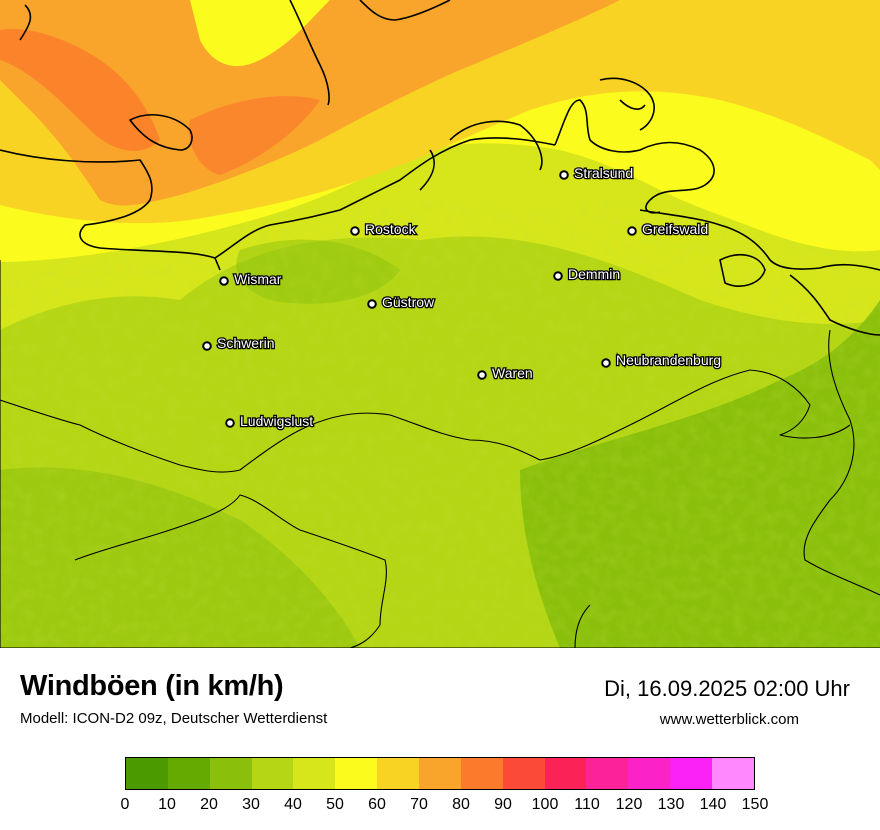  What do you see at coordinates (293, 804) in the screenshot?
I see `legend-tick-label: 40` at bounding box center [293, 804].